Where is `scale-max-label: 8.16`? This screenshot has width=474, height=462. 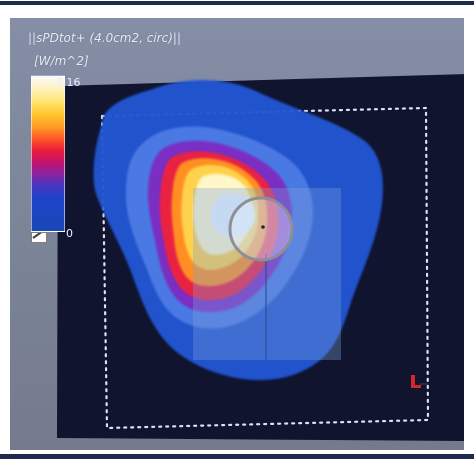 scale-max-label: 8.16 is located at coordinates (68, 82).